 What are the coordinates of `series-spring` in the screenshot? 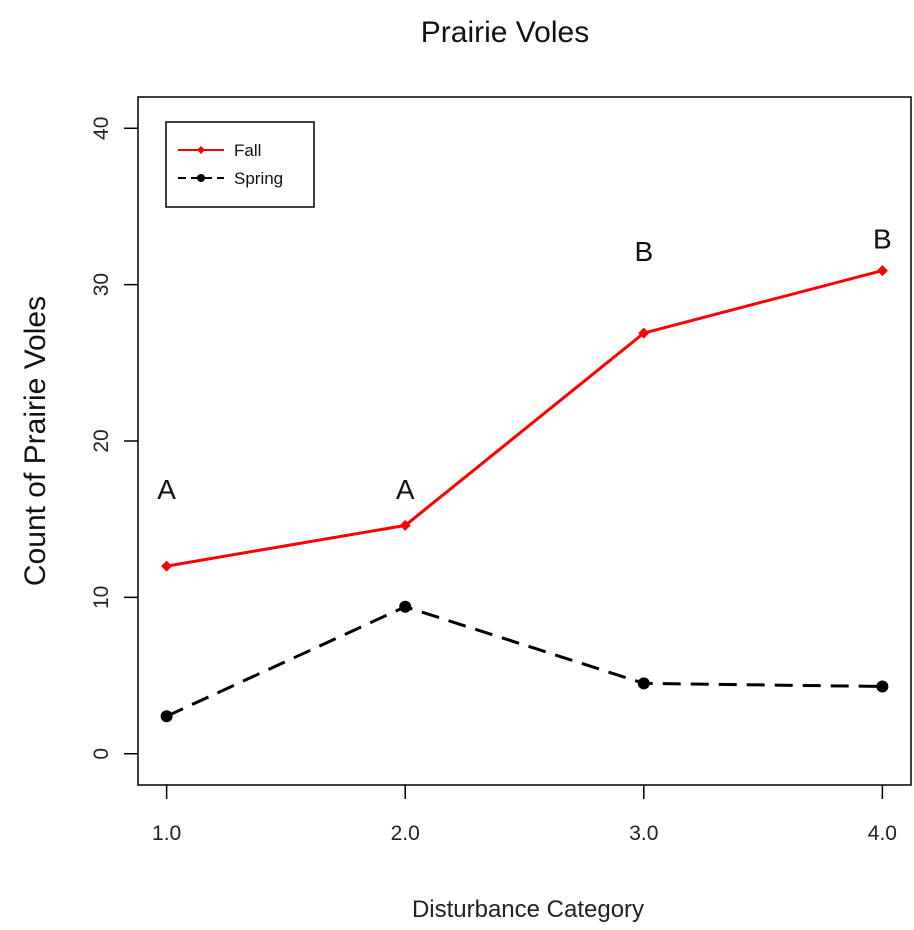 It's located at (524, 661).